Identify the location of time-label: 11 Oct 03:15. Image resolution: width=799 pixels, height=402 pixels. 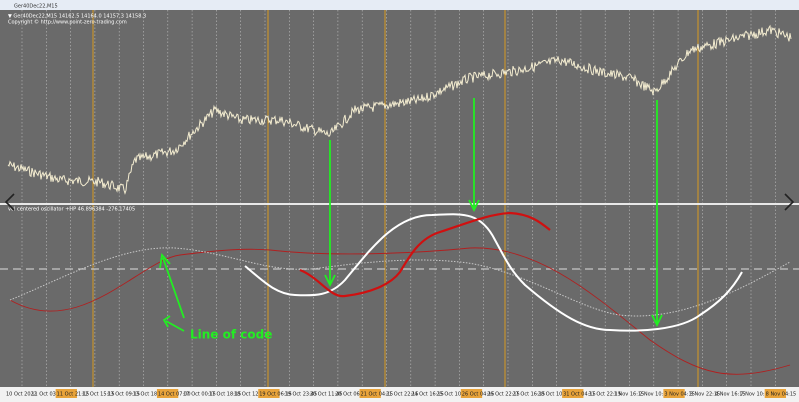
(47, 395).